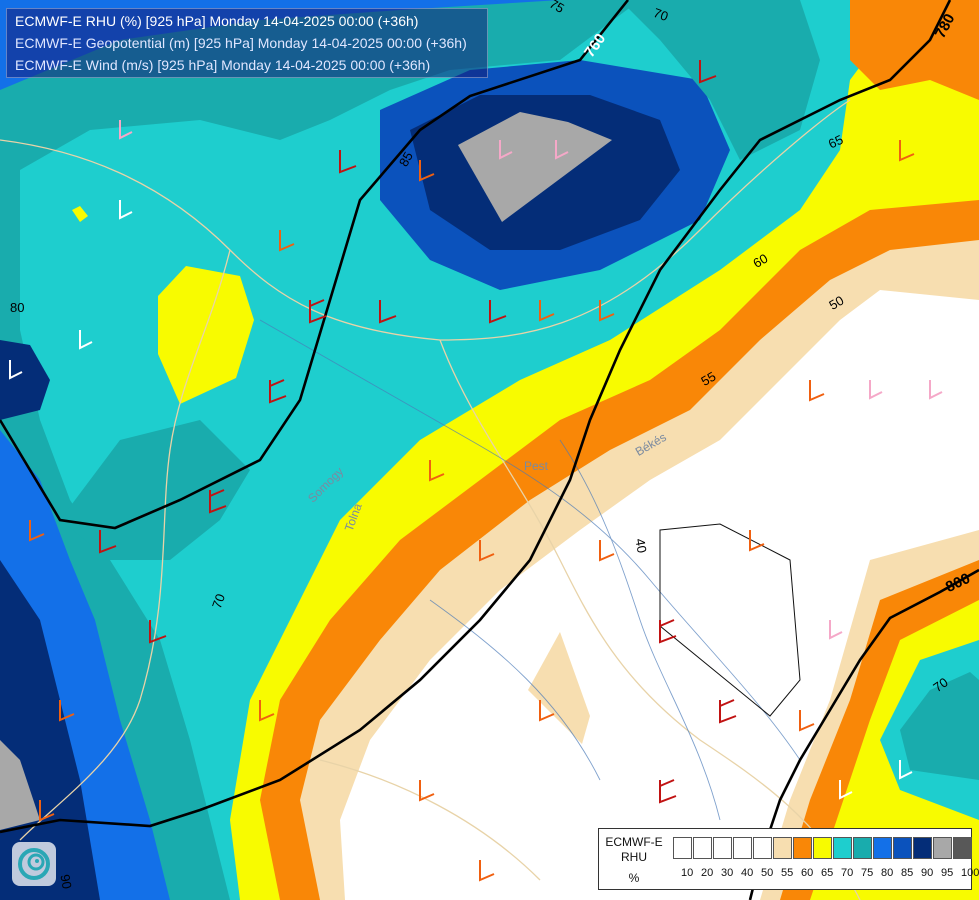  Describe the element at coordinates (835, 142) in the screenshot. I see `label-rh-65: 65` at that location.